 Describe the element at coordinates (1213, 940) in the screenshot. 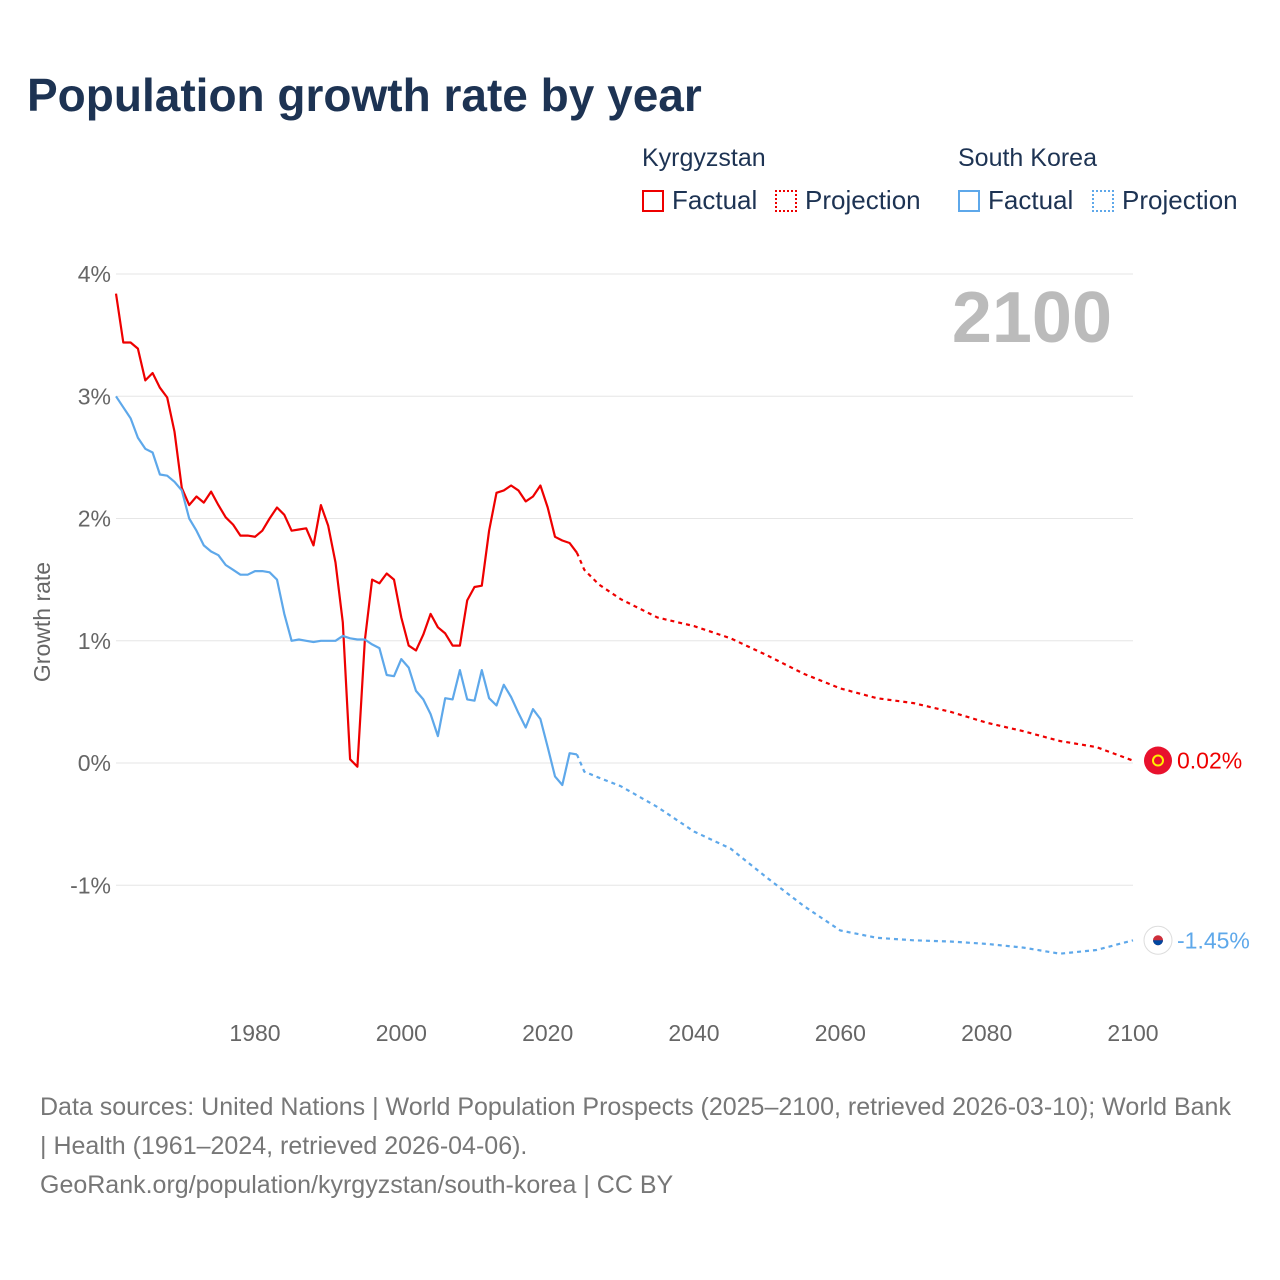

I see `south-korea-end-label: -1.45%` at that location.